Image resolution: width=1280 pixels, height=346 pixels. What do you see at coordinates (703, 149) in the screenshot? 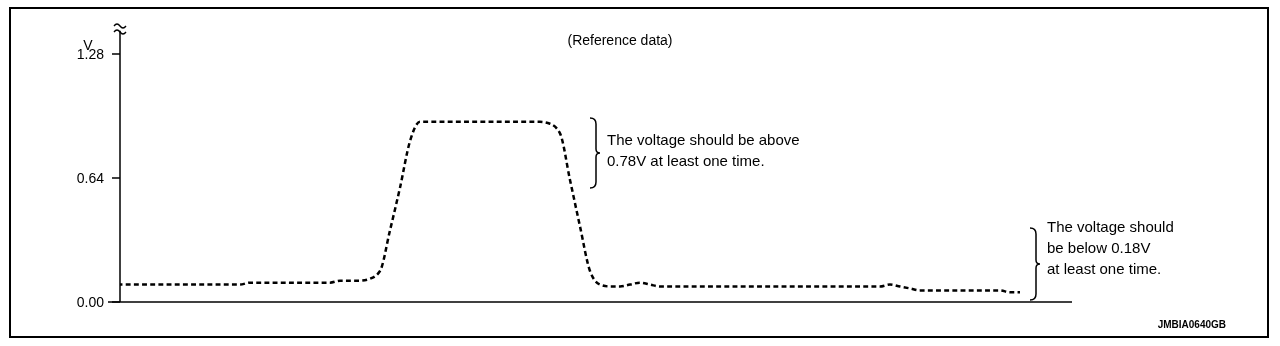
I see `annotation: The voltage should be above 0.78V at least one time.` at bounding box center [703, 149].